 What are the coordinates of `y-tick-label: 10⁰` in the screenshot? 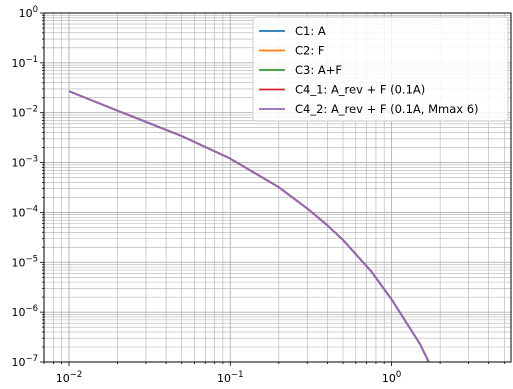 It's located at (28, 12).